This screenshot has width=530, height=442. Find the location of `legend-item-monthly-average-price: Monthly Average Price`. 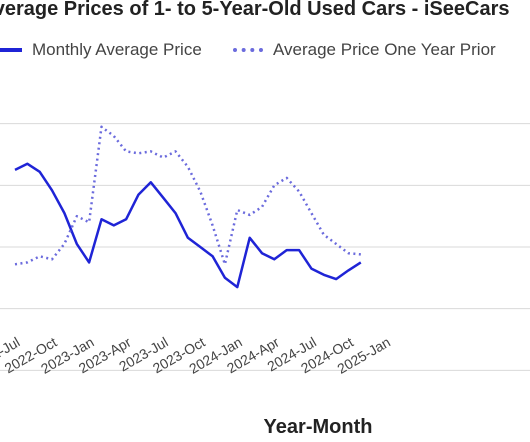

legend-item-monthly-average-price: Monthly Average Price is located at coordinates (101, 50).